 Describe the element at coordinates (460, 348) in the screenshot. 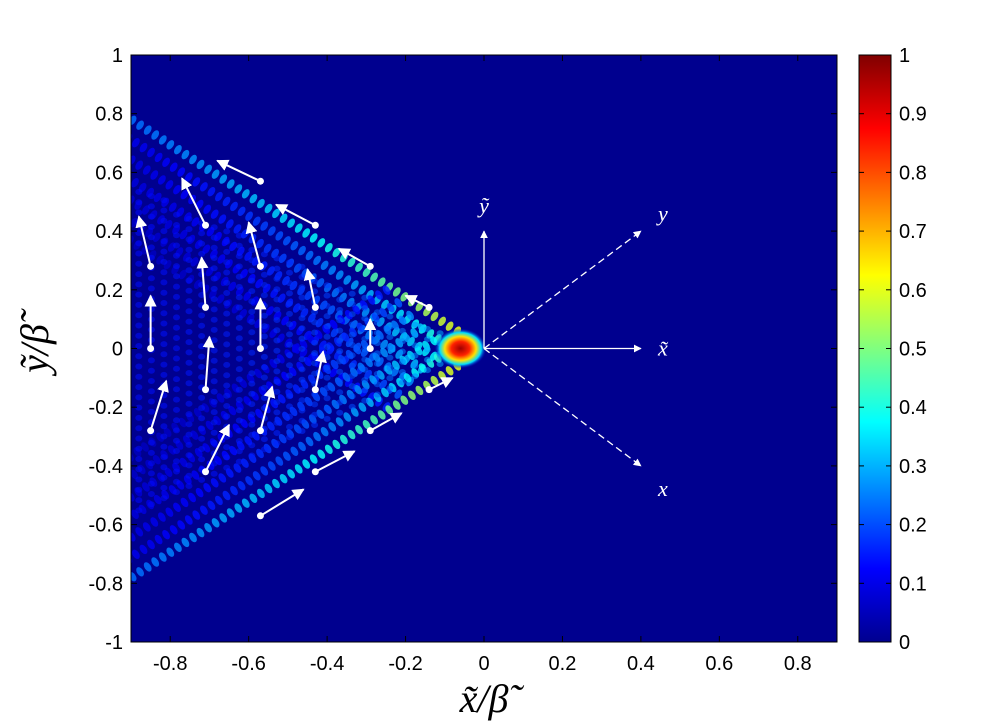

I see `wake-peak` at that location.